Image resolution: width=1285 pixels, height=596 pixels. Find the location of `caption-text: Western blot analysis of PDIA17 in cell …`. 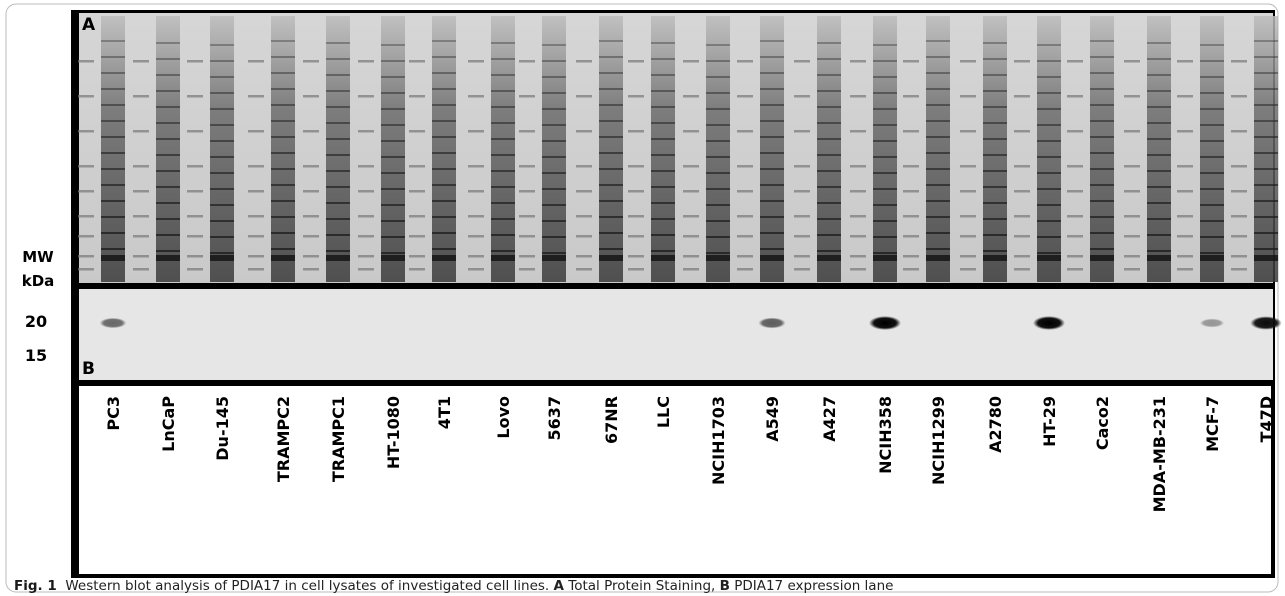

caption-text: Western blot analysis of PDIA17 in cell … is located at coordinates (307, 586).